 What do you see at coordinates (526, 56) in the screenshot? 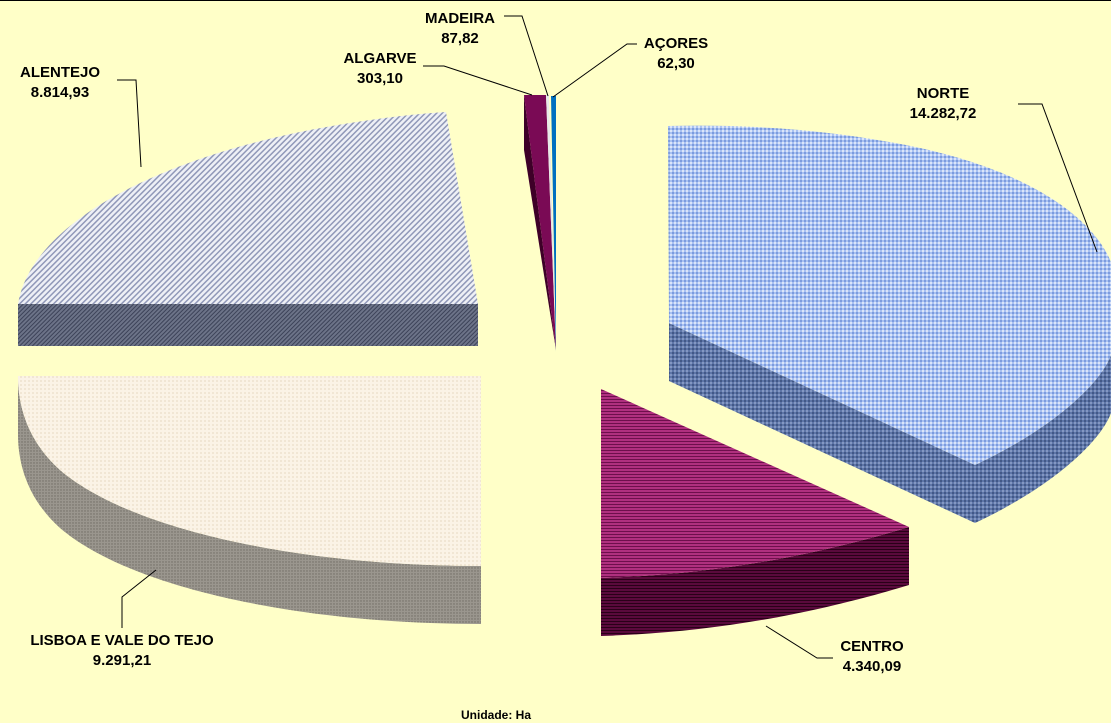
I see `leader-line-madeira` at bounding box center [526, 56].